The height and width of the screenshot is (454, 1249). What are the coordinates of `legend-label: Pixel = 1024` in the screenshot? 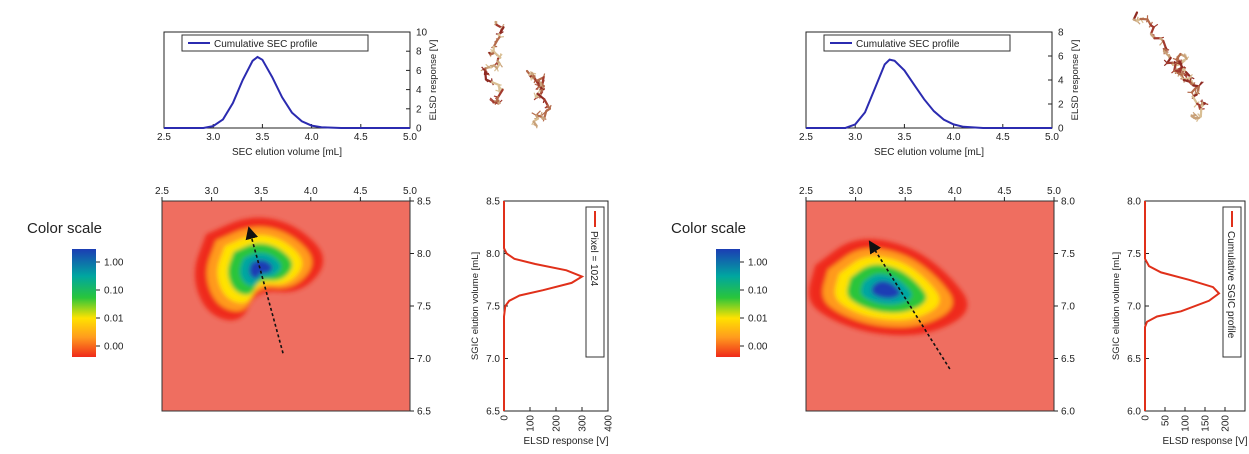 It's located at (593, 259).